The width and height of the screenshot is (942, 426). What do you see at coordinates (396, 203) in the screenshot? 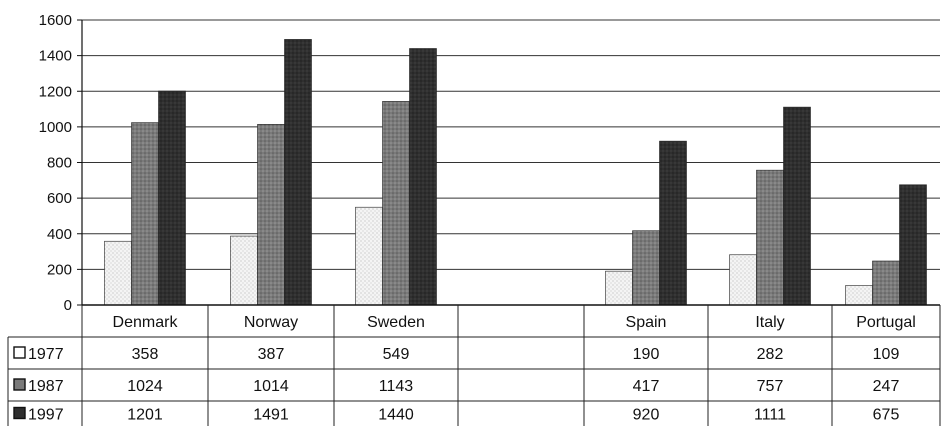
I see `bar-1987-sweden` at bounding box center [396, 203].